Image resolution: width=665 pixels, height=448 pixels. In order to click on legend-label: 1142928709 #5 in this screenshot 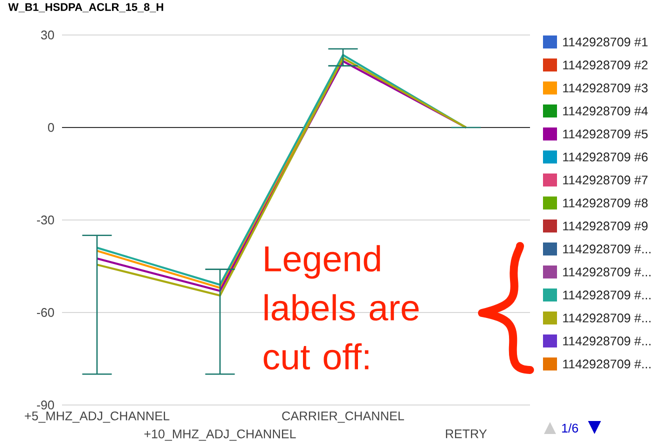, I will do `click(605, 134)`.